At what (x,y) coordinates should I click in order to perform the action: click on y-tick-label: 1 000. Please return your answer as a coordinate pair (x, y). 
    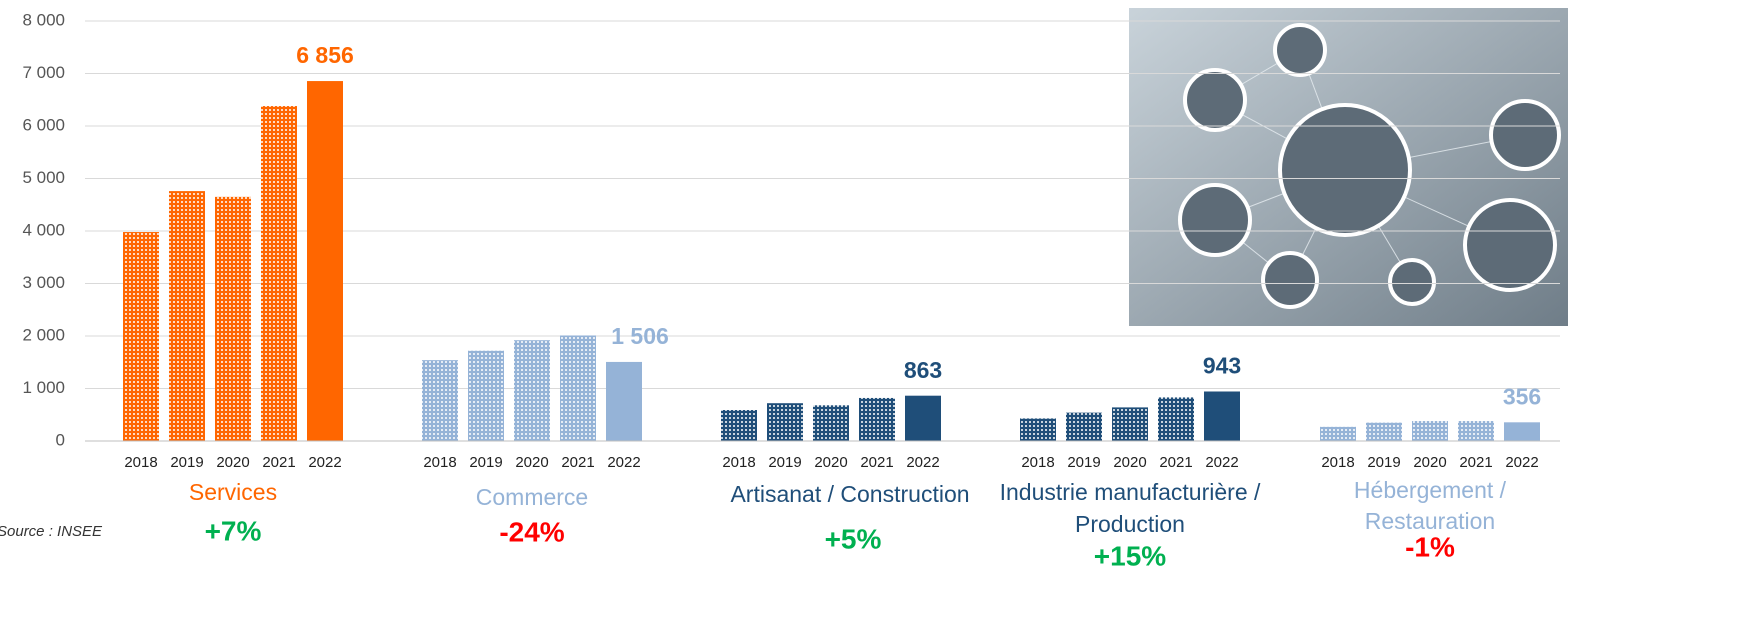
    Looking at the image, I should click on (43, 387).